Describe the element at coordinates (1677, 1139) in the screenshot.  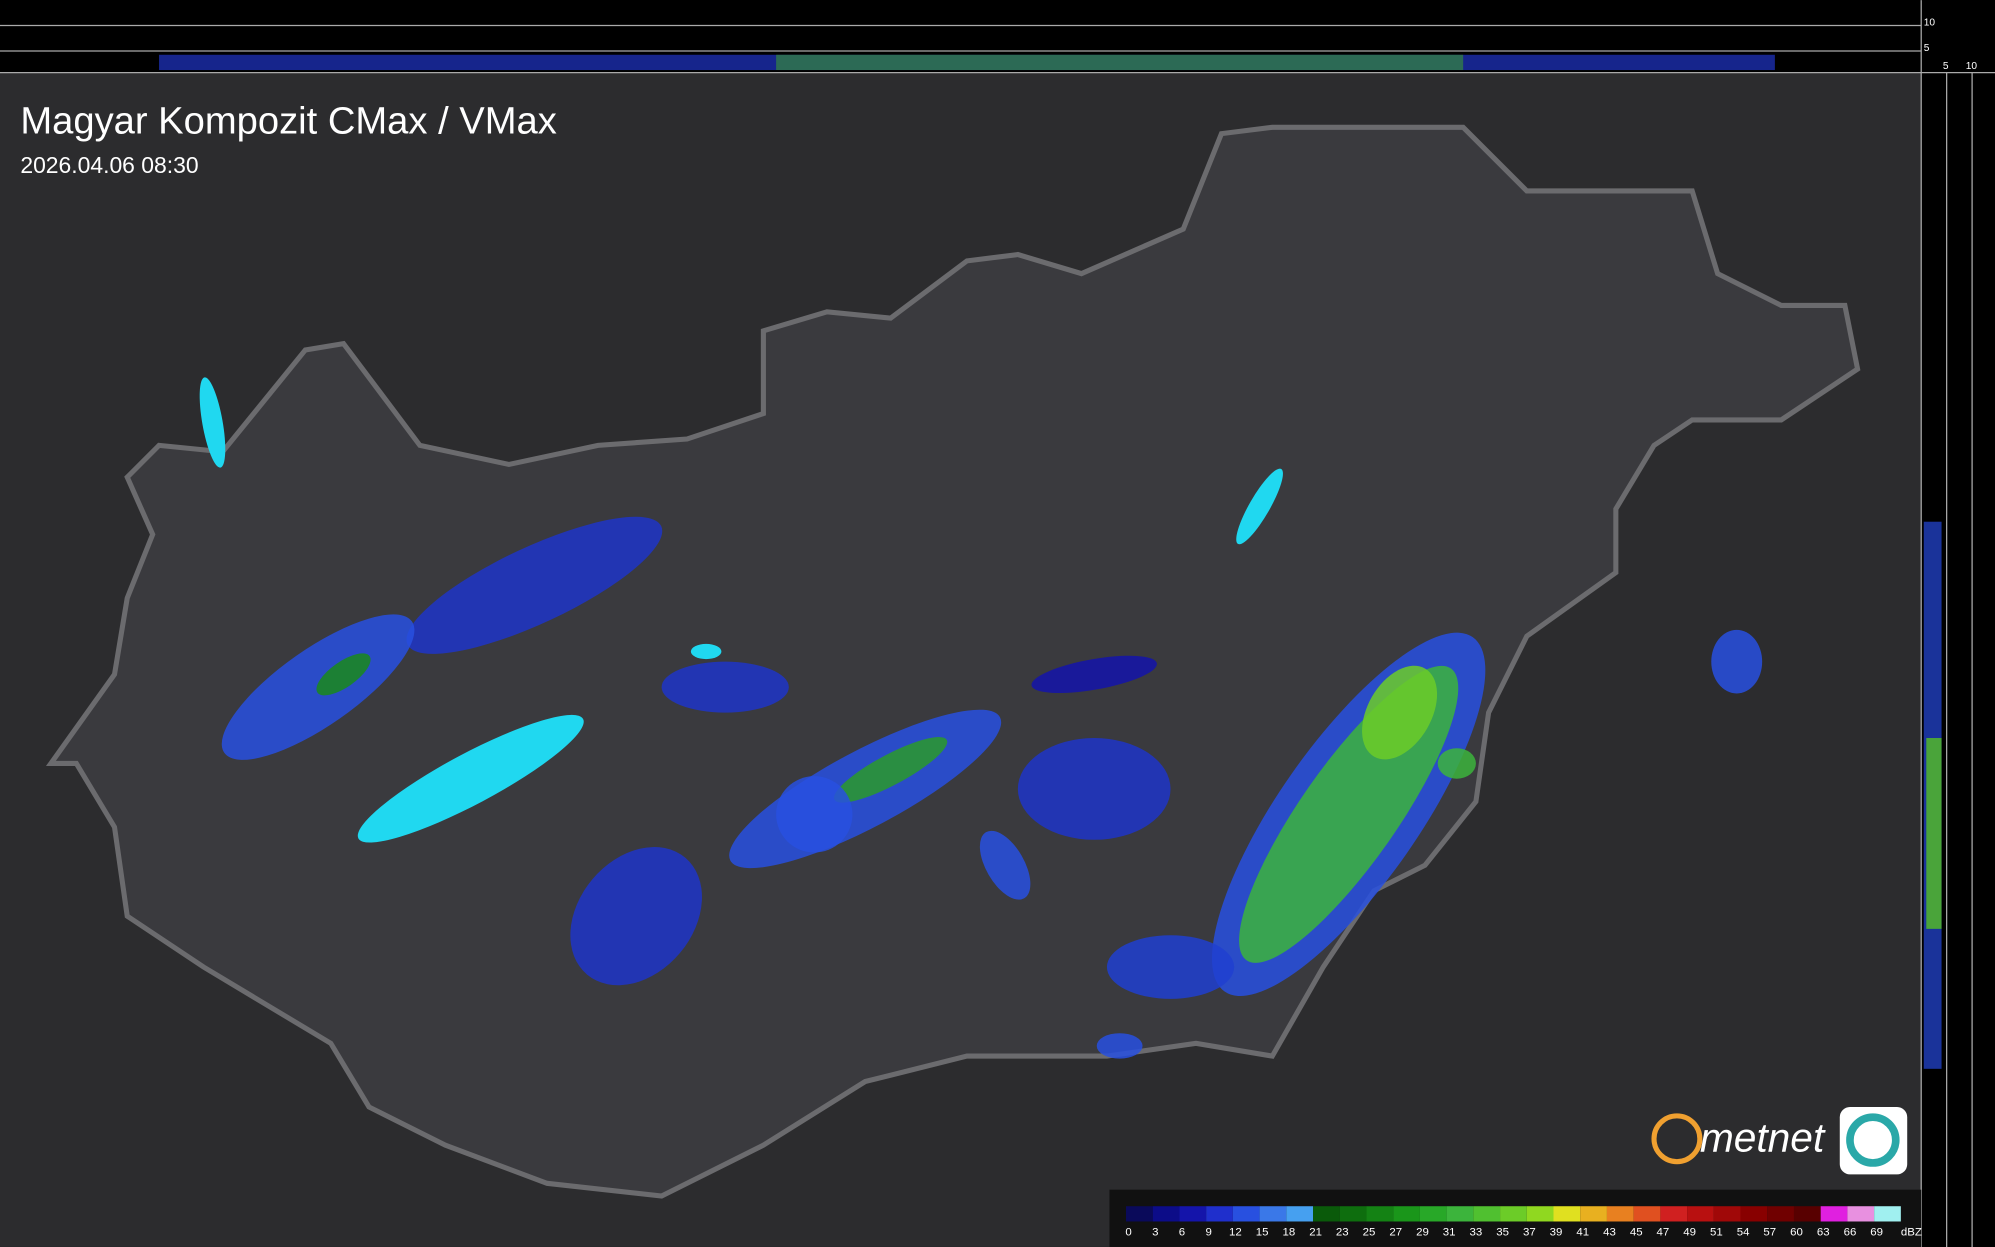
I see `logo-sun` at that location.